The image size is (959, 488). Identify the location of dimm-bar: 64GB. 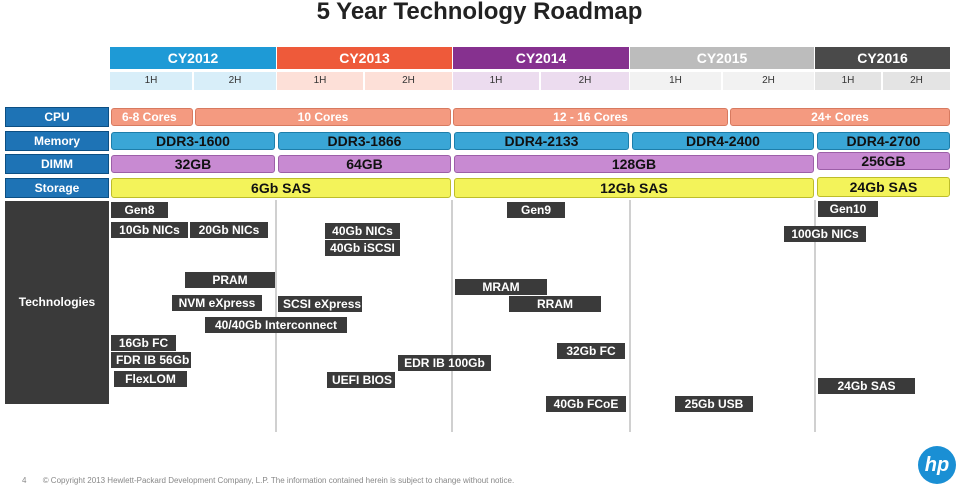
(364, 164).